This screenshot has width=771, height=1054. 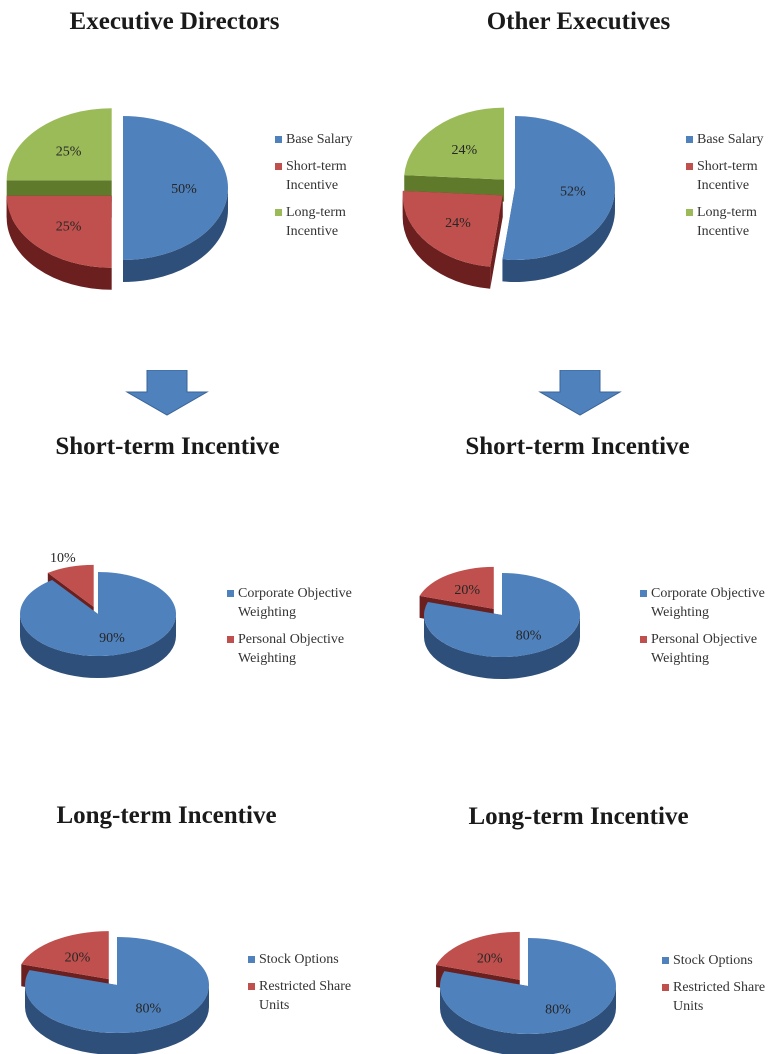 What do you see at coordinates (166, 815) in the screenshot?
I see `title-long-term-incentive-left: Long-term Incentive` at bounding box center [166, 815].